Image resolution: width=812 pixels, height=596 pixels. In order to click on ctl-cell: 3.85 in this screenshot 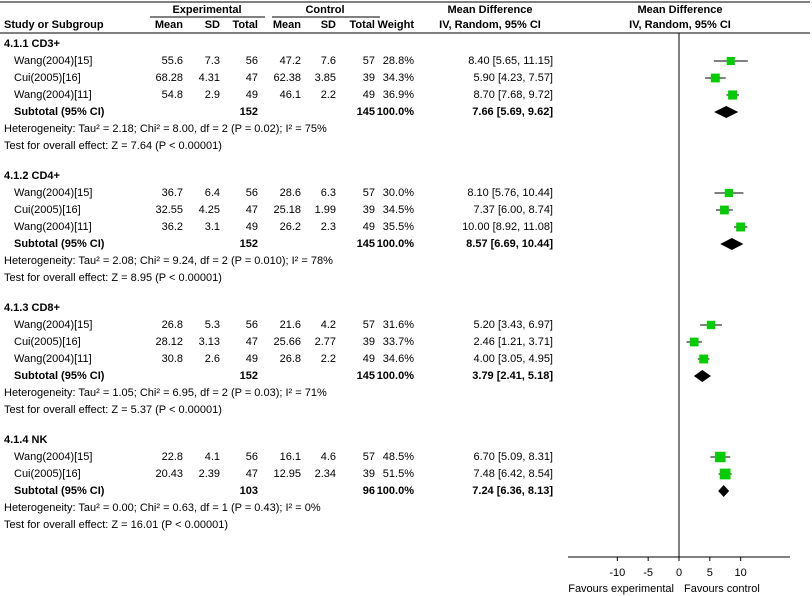, I will do `click(325, 78)`.